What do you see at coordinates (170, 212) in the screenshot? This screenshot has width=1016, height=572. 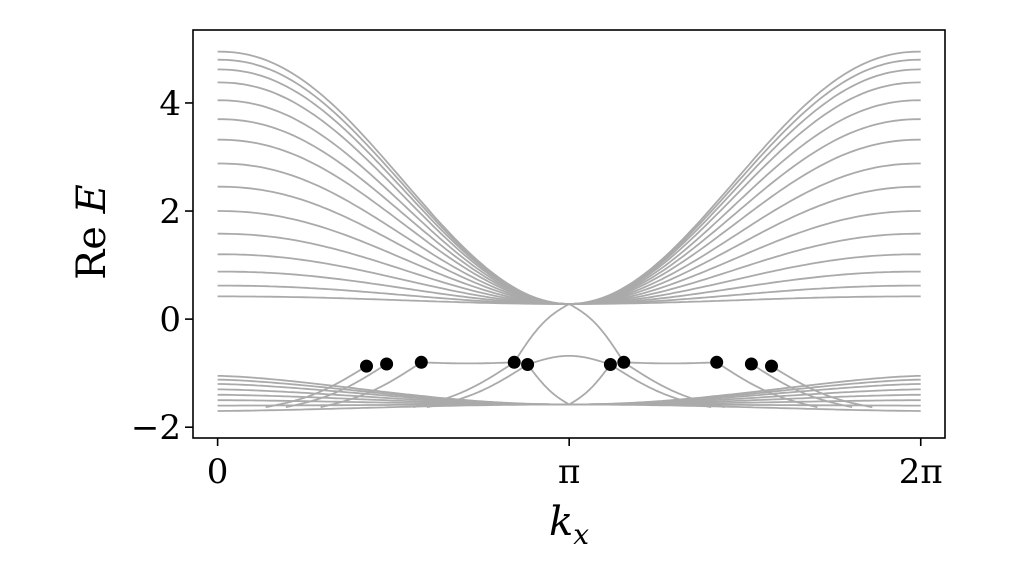 I see `y-tick-label: 2` at bounding box center [170, 212].